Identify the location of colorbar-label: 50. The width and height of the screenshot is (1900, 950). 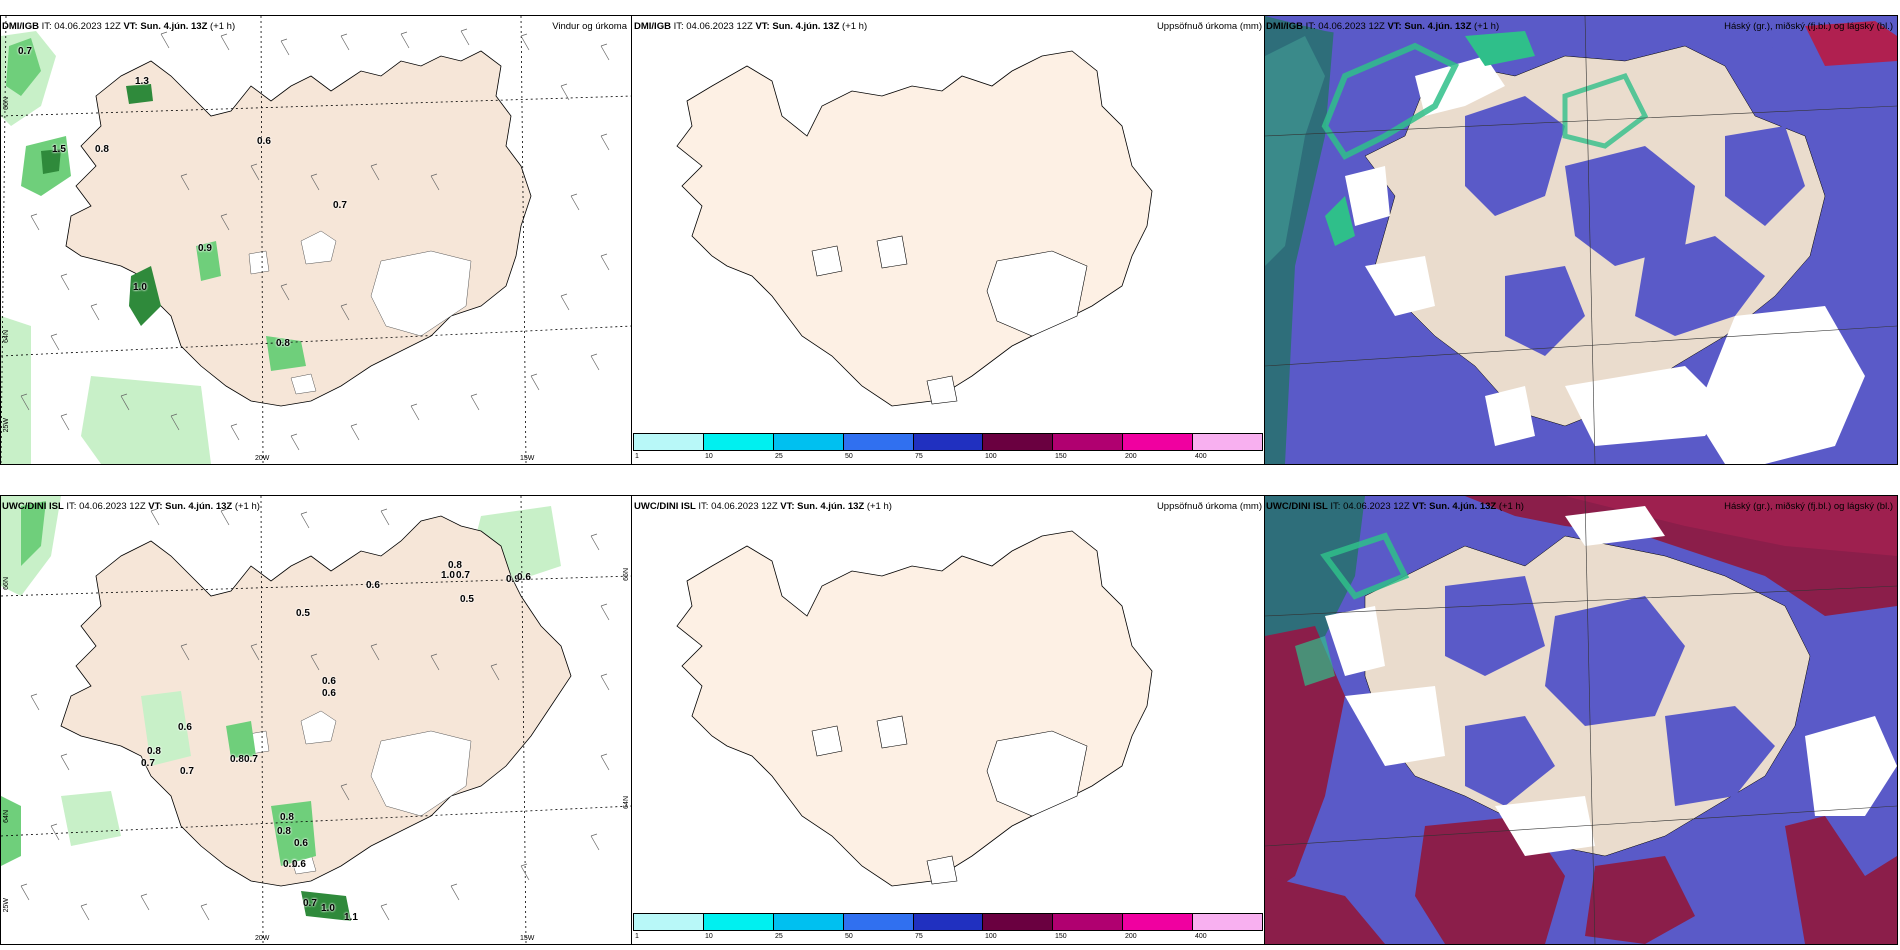
(849, 456).